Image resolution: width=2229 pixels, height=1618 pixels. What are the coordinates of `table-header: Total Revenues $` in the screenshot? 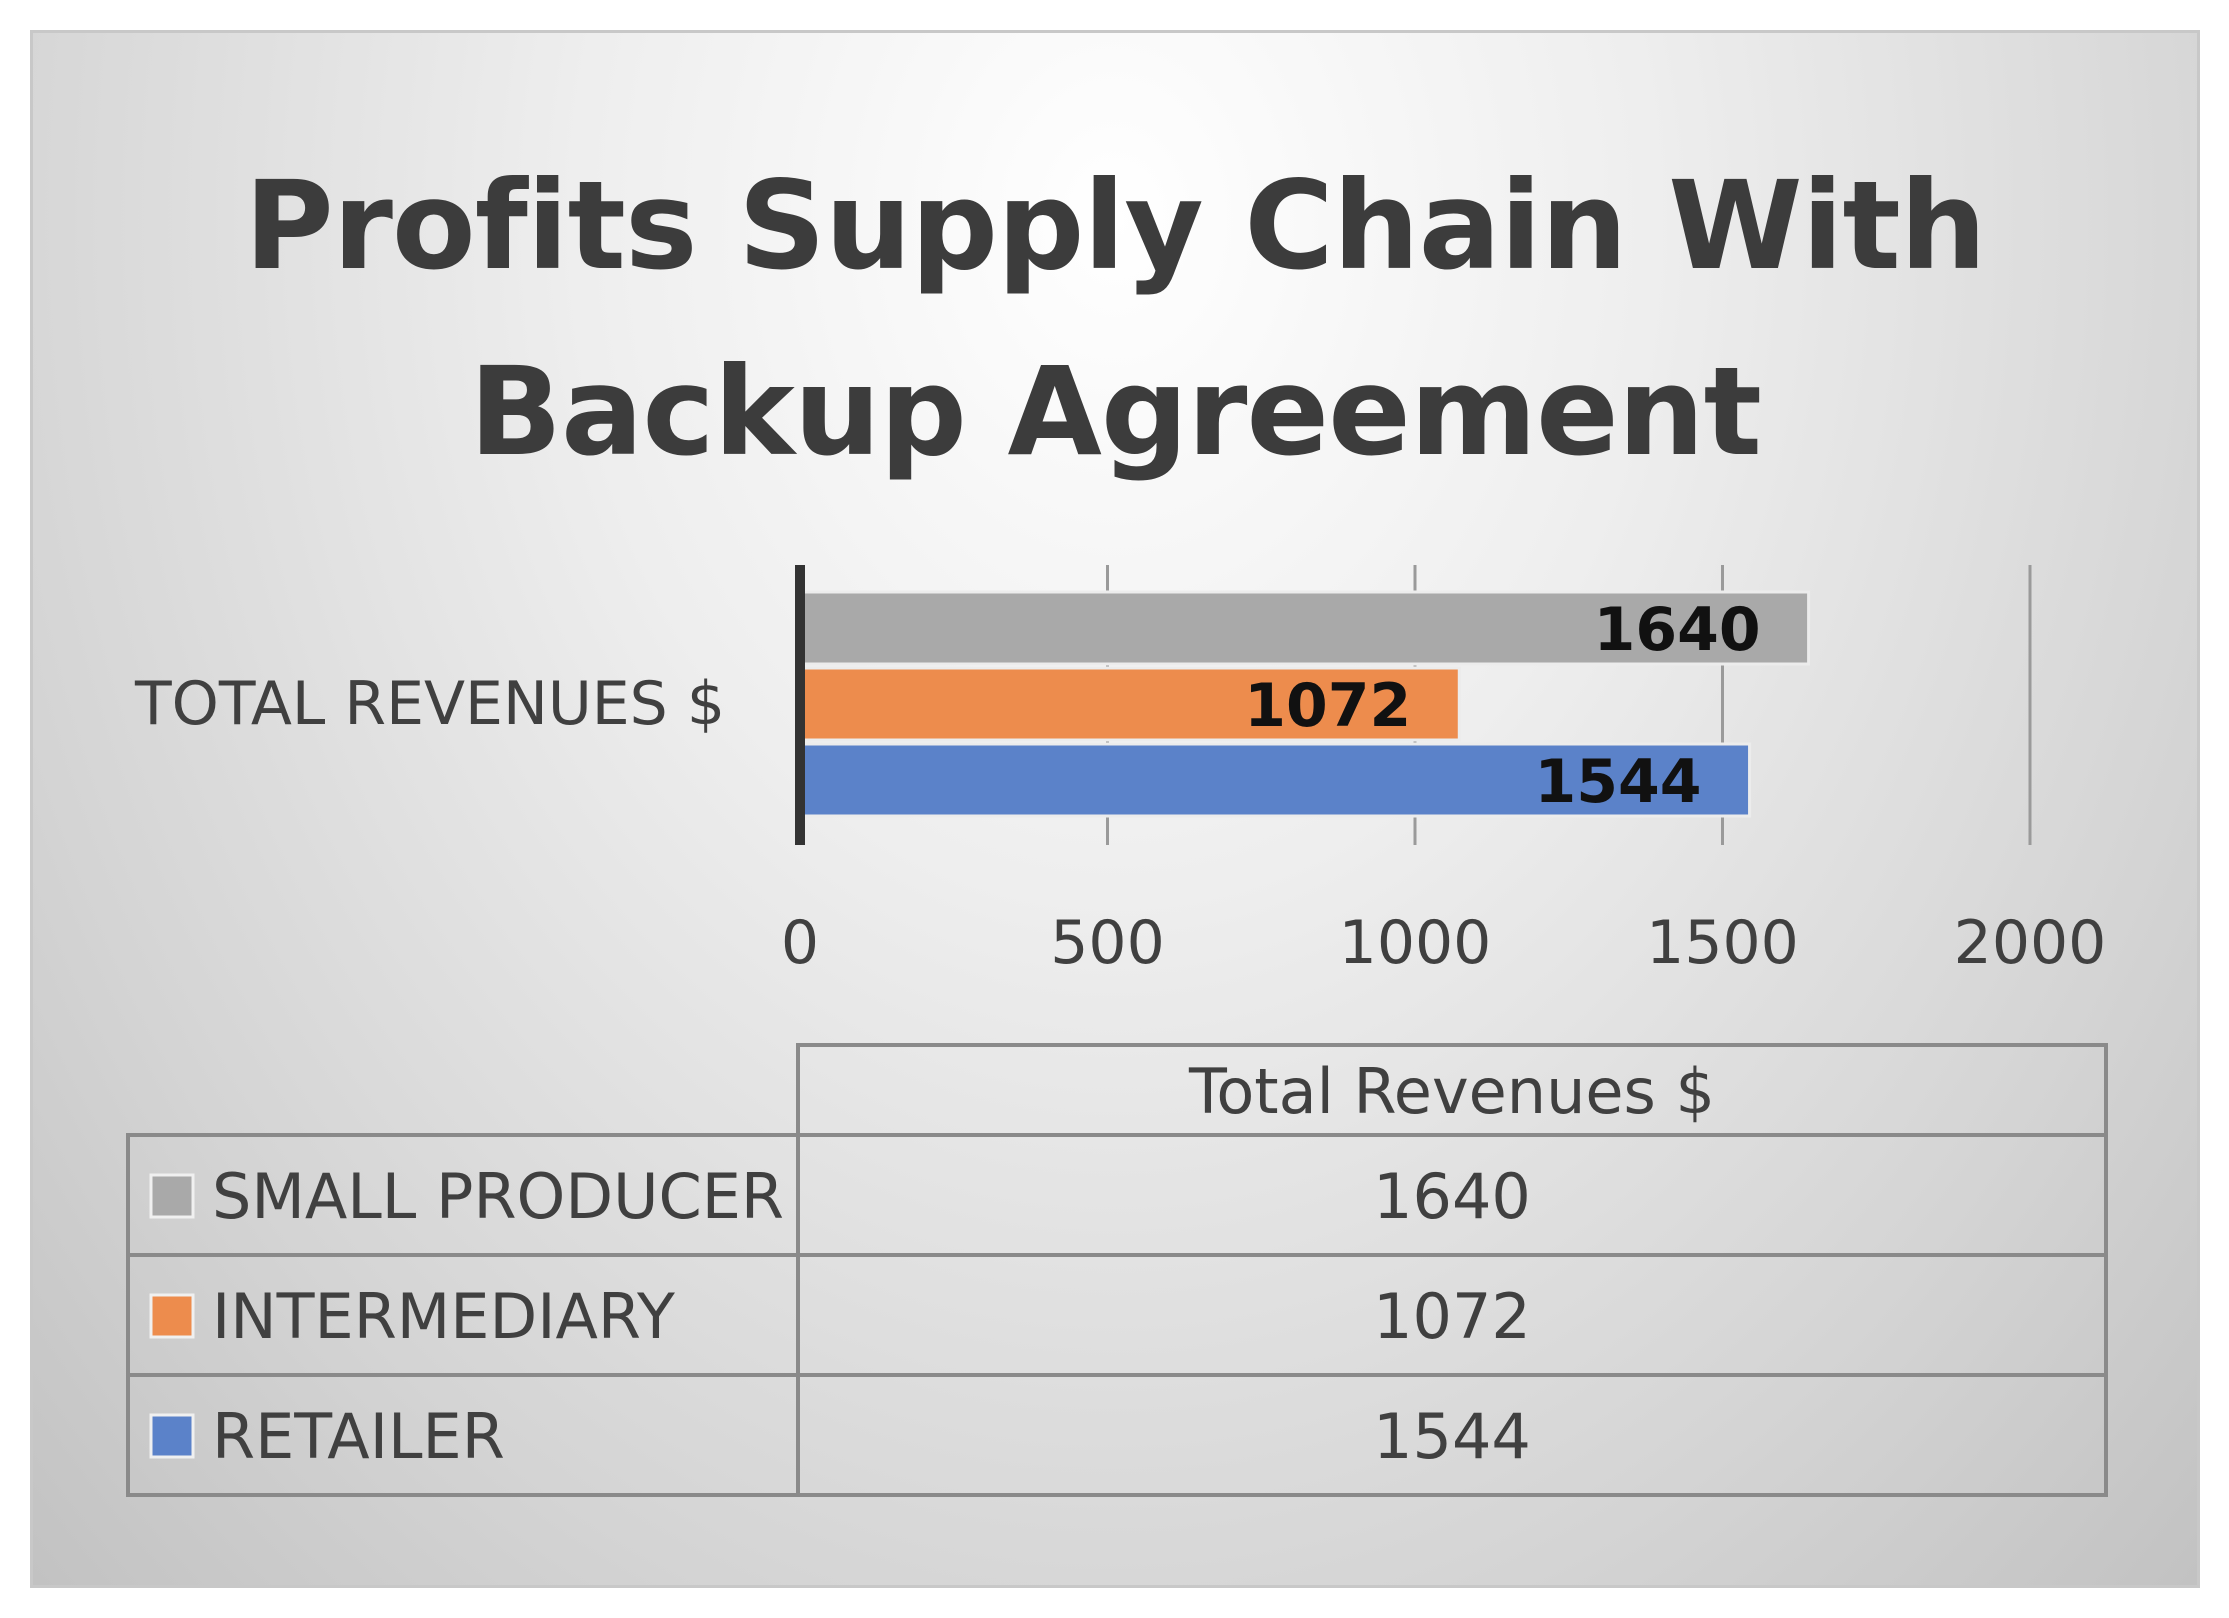 It's located at (1451, 1091).